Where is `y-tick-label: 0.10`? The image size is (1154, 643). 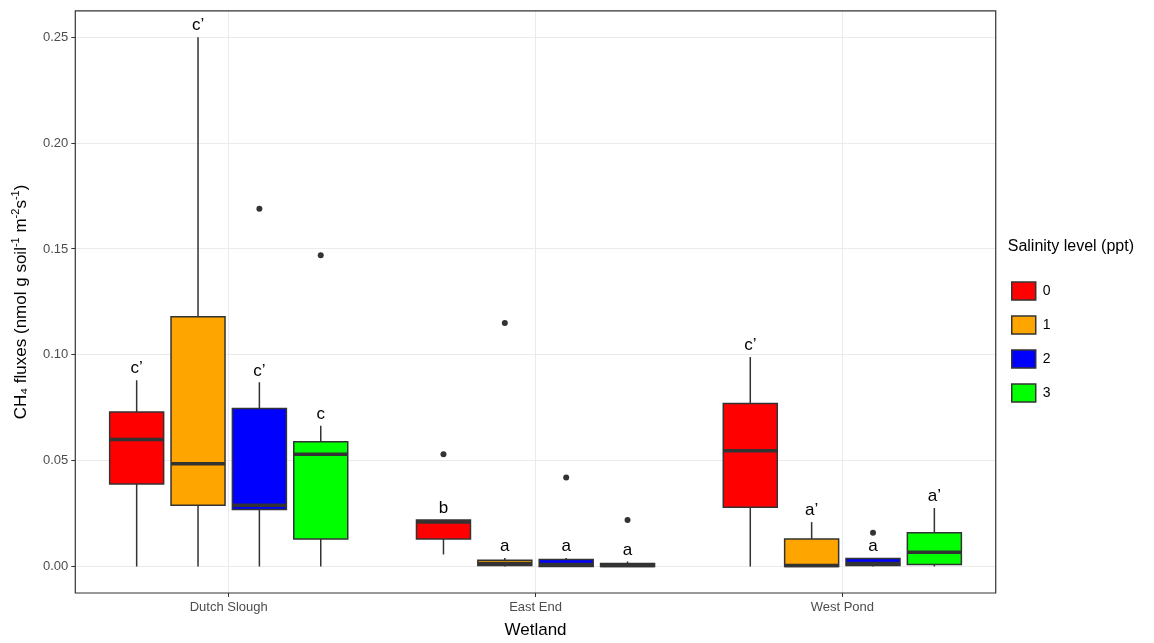 y-tick-label: 0.10 is located at coordinates (55, 354).